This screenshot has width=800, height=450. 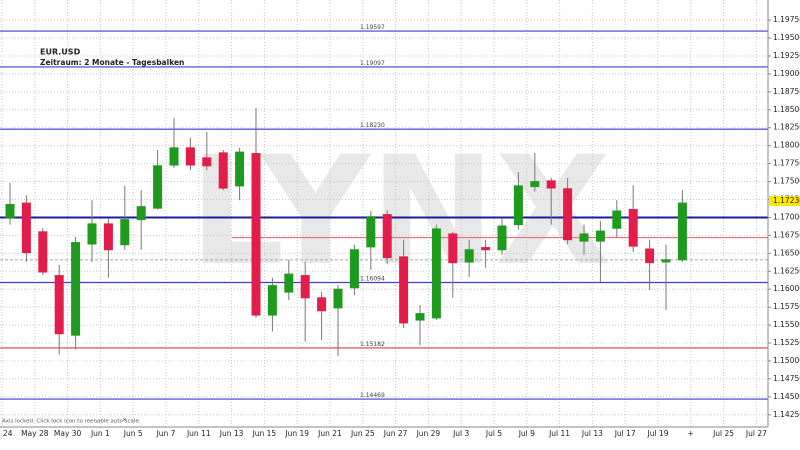 I want to click on y-tick-label: 1.17500, so click(x=786, y=181).